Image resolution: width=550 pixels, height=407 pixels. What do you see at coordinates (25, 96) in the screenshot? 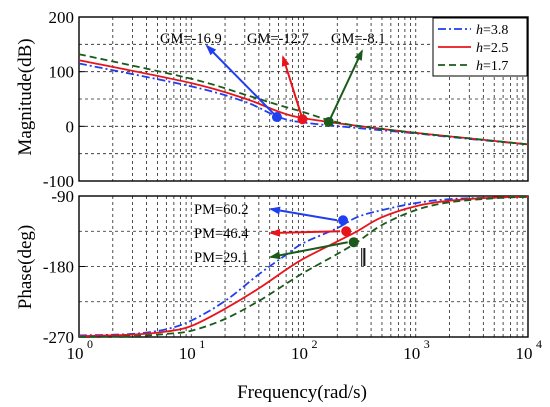
I see `magnitude-axis-label: Magnitude(dB)` at bounding box center [25, 96].